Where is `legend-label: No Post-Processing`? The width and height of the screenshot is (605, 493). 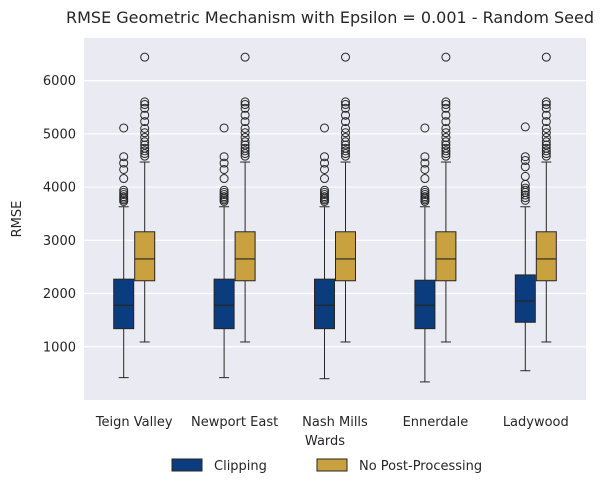
legend-label: No Post-Processing is located at coordinates (420, 466).